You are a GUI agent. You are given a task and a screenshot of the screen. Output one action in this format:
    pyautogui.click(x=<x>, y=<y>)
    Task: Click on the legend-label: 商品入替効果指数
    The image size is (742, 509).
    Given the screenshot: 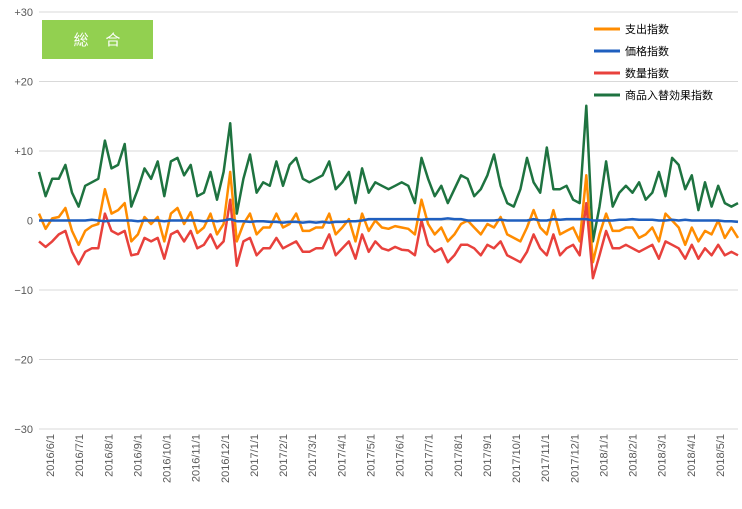 What is the action you would take?
    pyautogui.click(x=669, y=95)
    